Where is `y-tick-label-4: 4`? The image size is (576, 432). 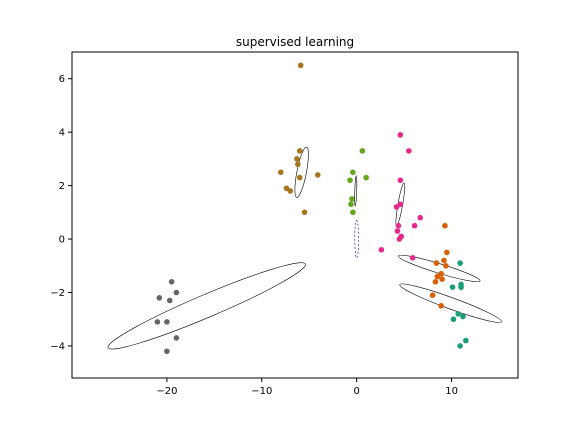 y-tick-label-4: 4 is located at coordinates (62, 133).